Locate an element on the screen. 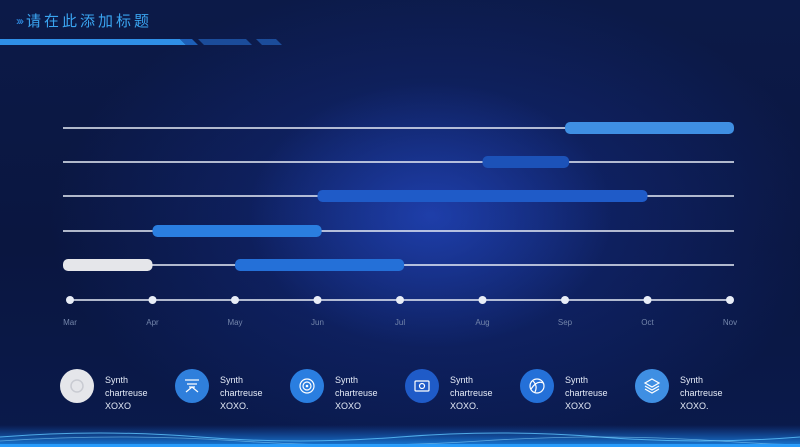 This screenshot has width=800, height=447. x-axis-tick-label: May is located at coordinates (234, 322).